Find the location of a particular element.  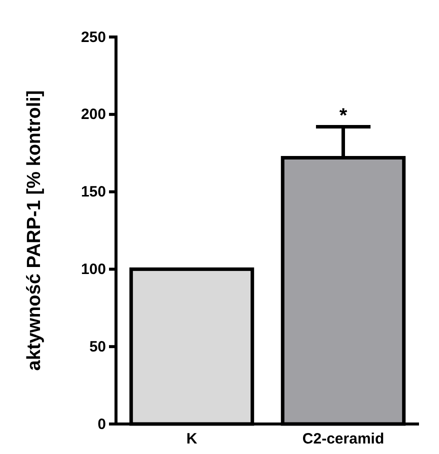

annotation: * is located at coordinates (343, 115).